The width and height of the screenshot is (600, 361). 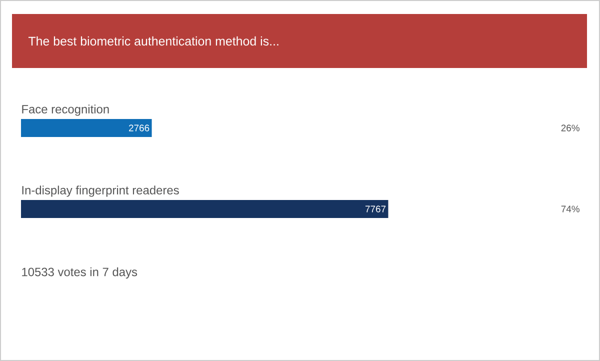 I want to click on y-tick-label: Face recognition, so click(x=65, y=110).